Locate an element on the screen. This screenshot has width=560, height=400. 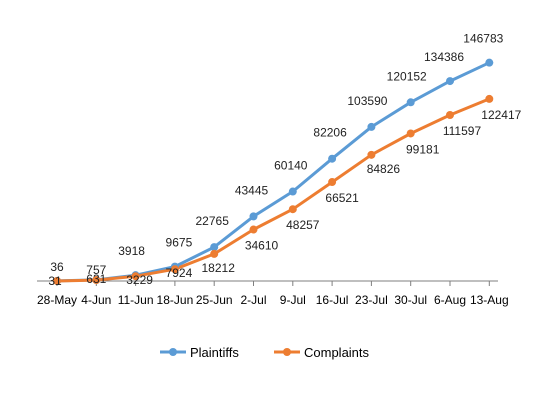
data-label-plaintiffs: 36 is located at coordinates (57, 267).